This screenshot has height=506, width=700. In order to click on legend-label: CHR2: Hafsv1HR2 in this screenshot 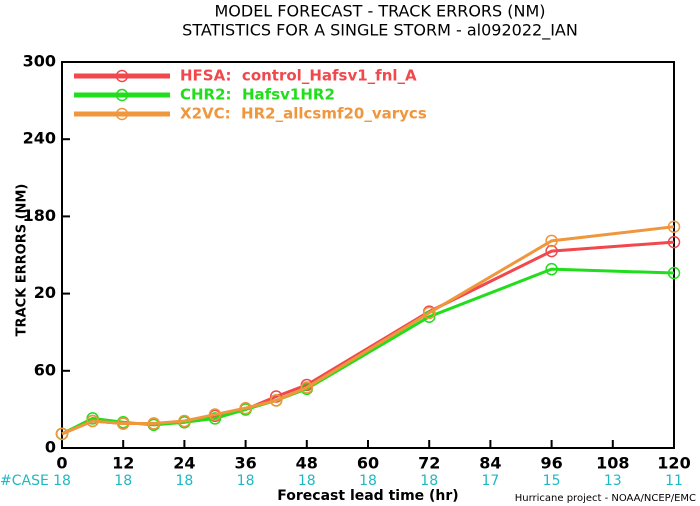, I will do `click(257, 95)`.